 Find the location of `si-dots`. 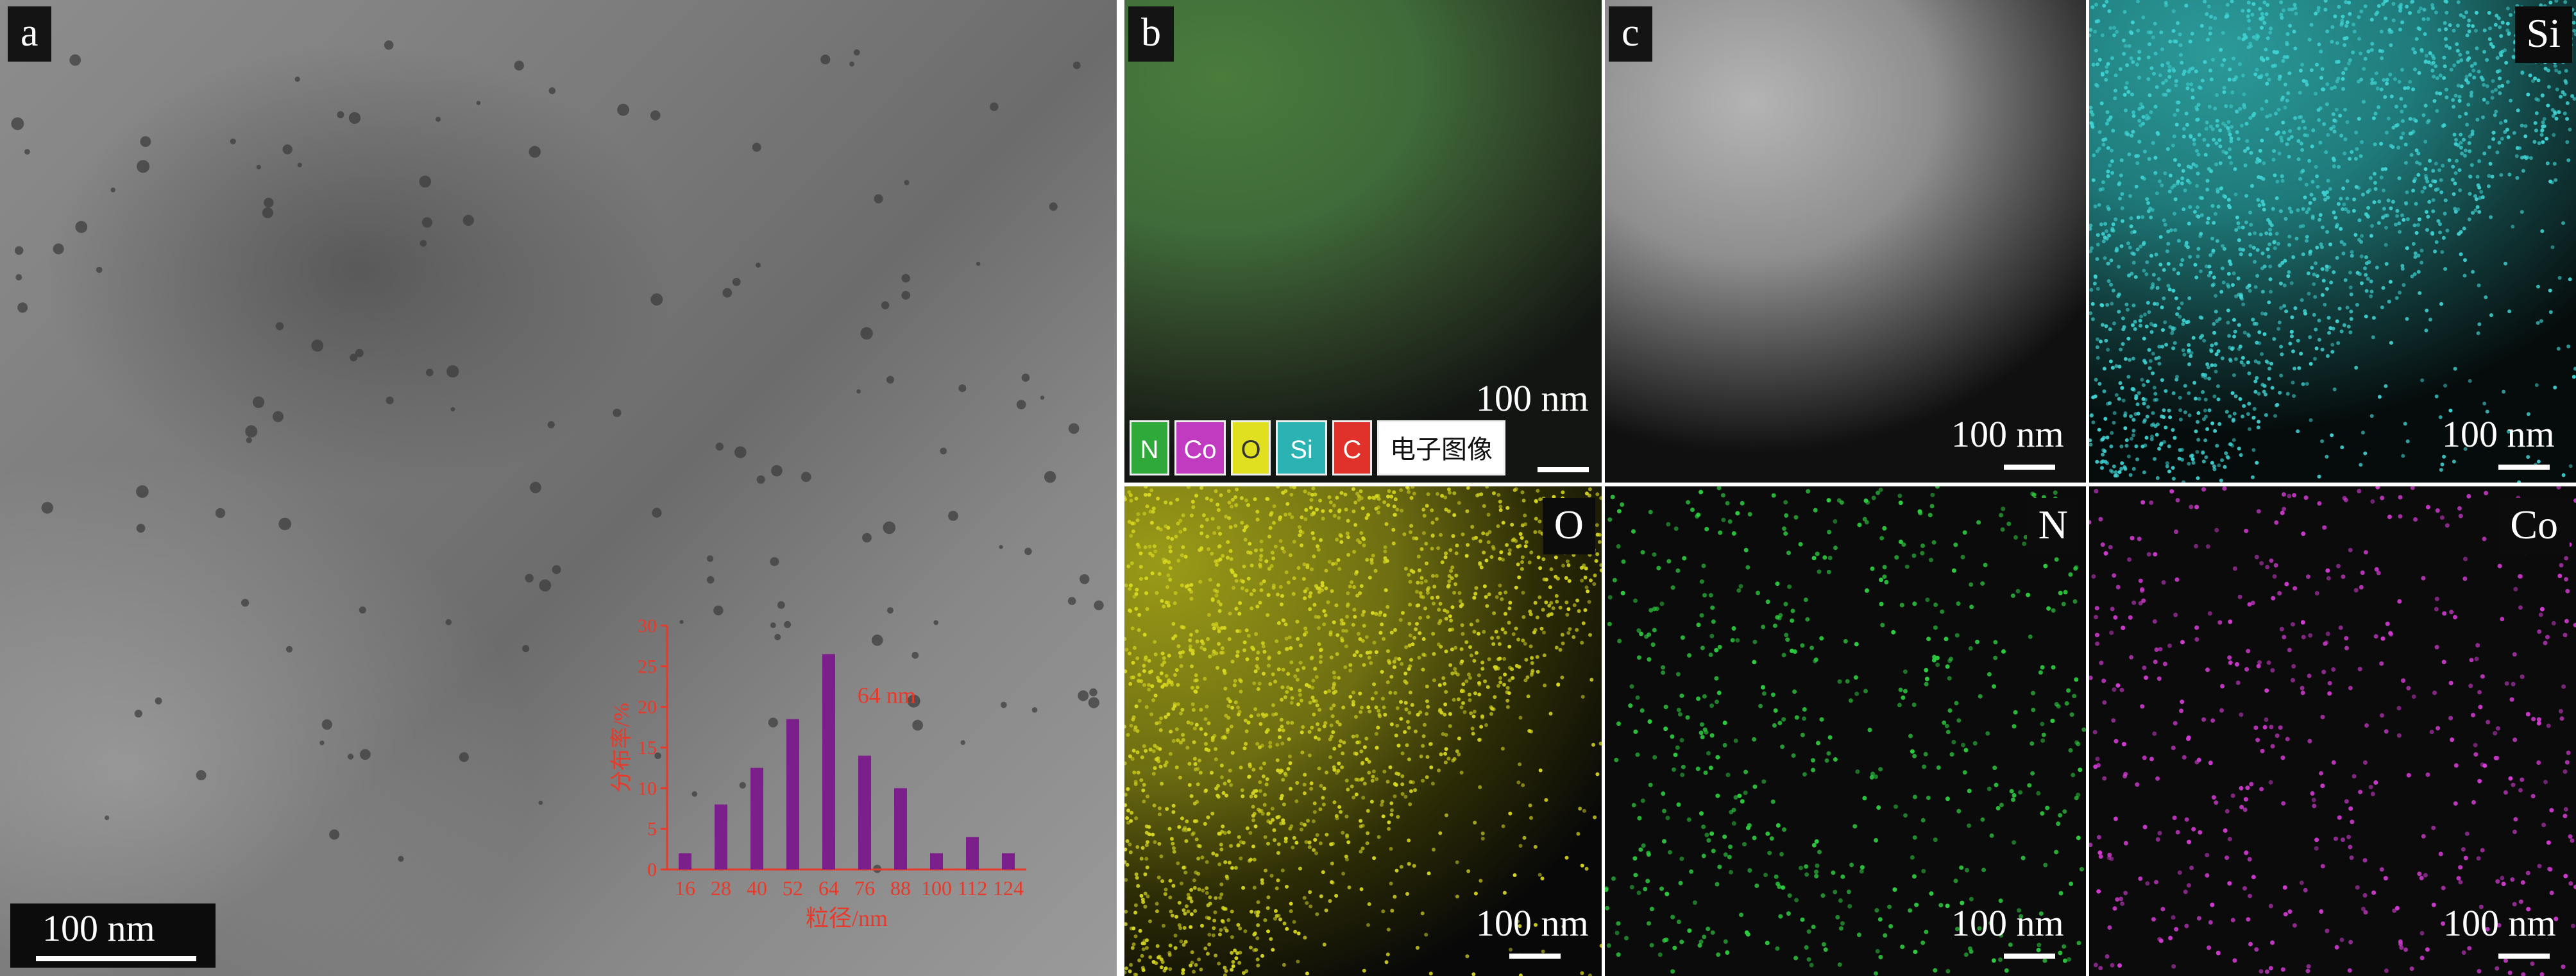

si-dots is located at coordinates (2332, 241).